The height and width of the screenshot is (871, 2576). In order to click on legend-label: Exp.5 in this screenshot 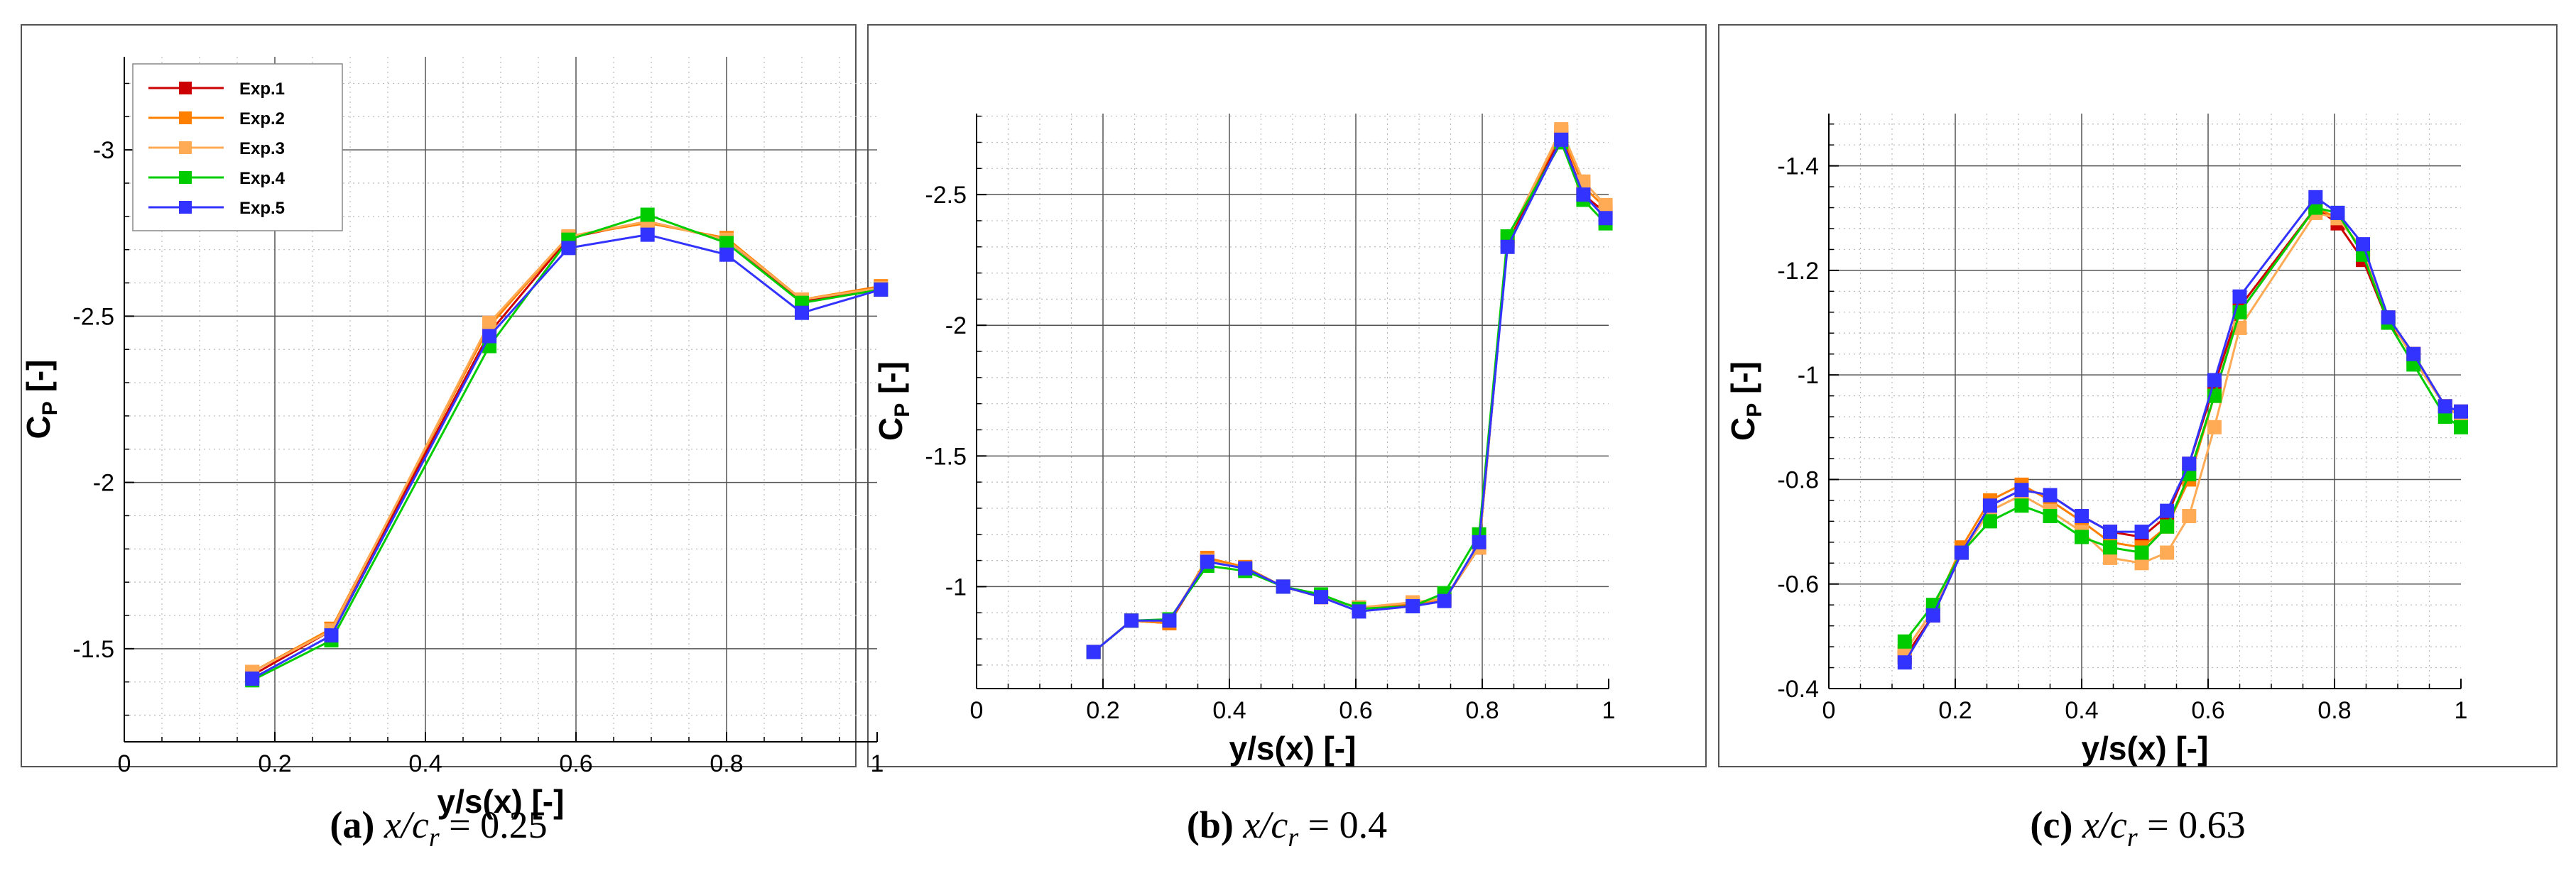, I will do `click(262, 209)`.